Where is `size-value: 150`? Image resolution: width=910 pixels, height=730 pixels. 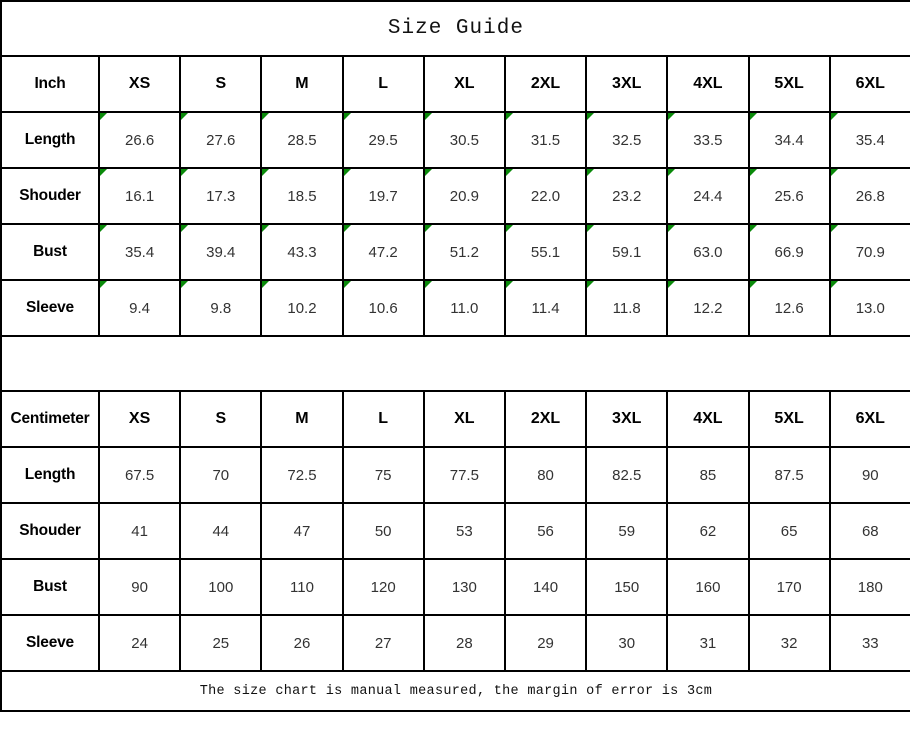 size-value: 150 is located at coordinates (627, 587).